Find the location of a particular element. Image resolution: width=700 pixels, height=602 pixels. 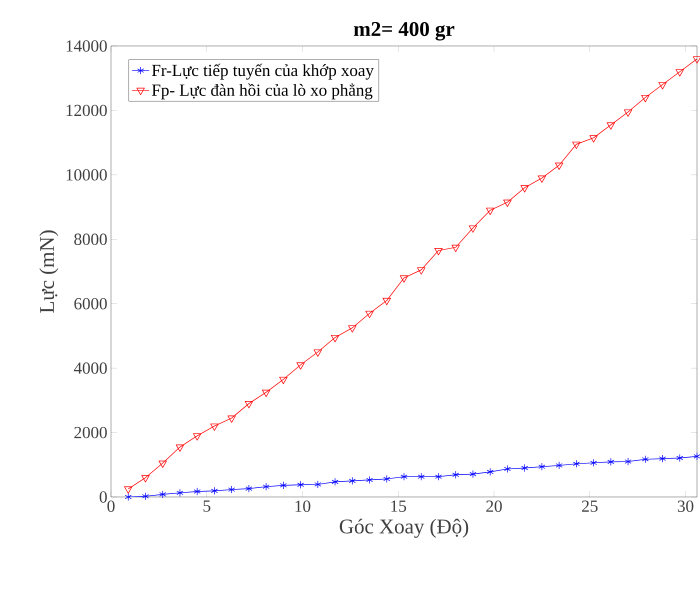

y-tick-label: 10000 is located at coordinates (86, 175).